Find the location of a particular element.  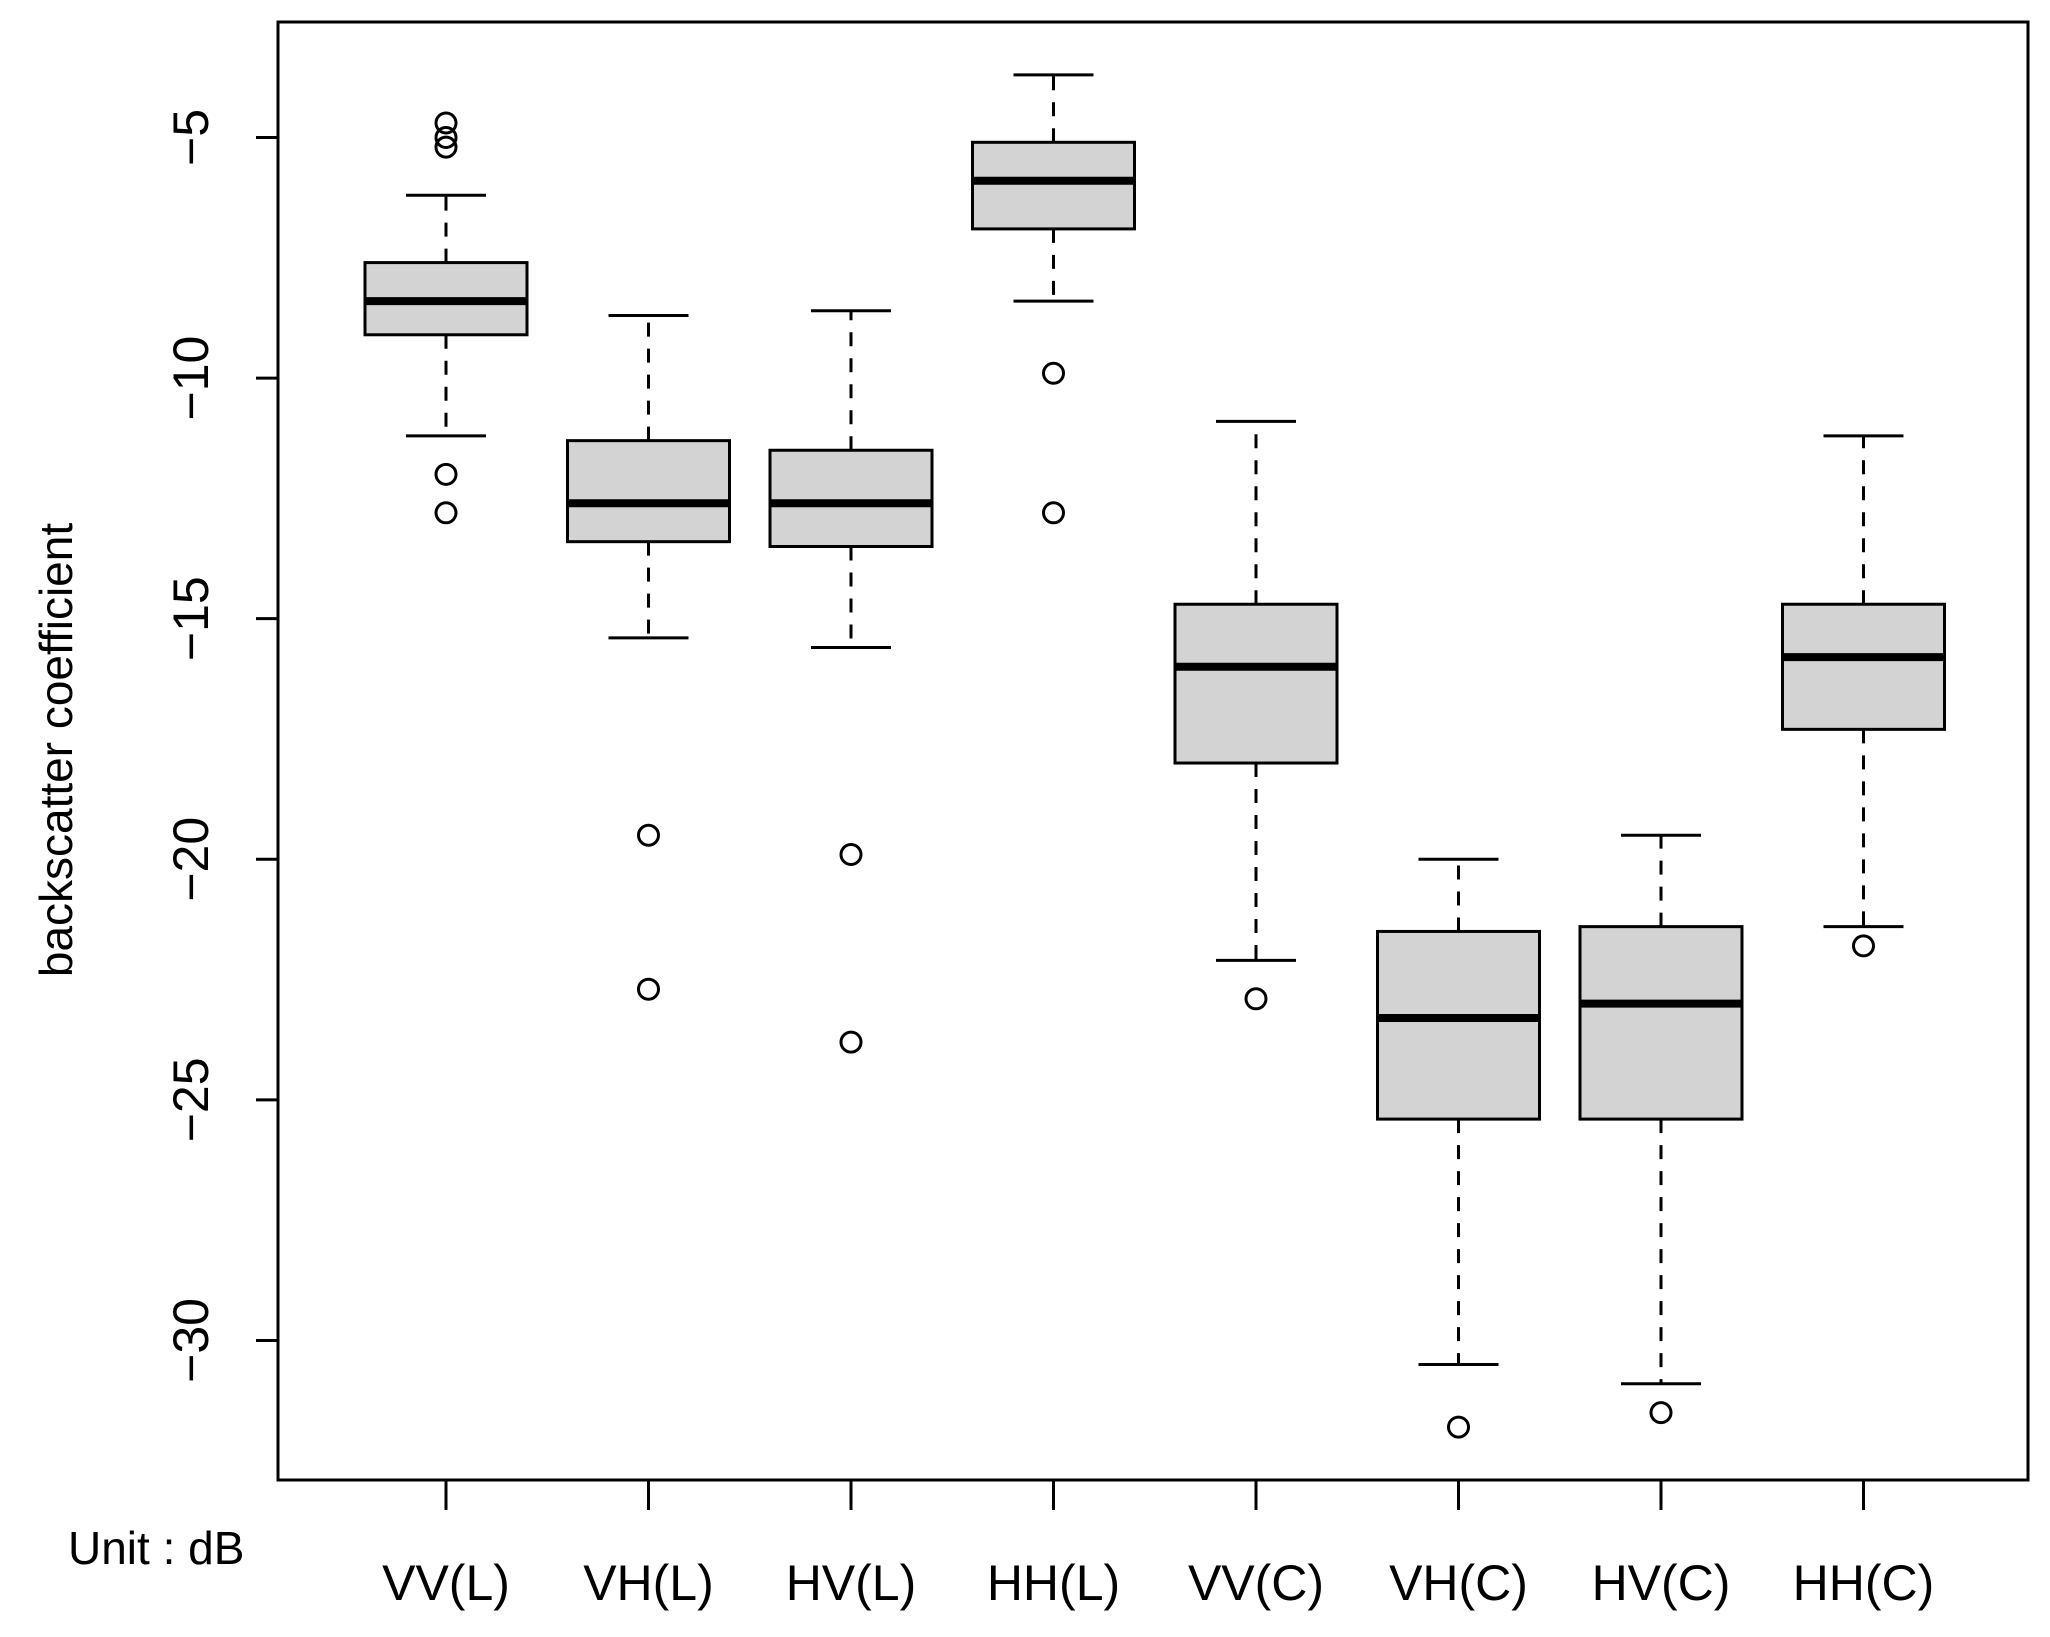

box-vvc is located at coordinates (1256, 715).